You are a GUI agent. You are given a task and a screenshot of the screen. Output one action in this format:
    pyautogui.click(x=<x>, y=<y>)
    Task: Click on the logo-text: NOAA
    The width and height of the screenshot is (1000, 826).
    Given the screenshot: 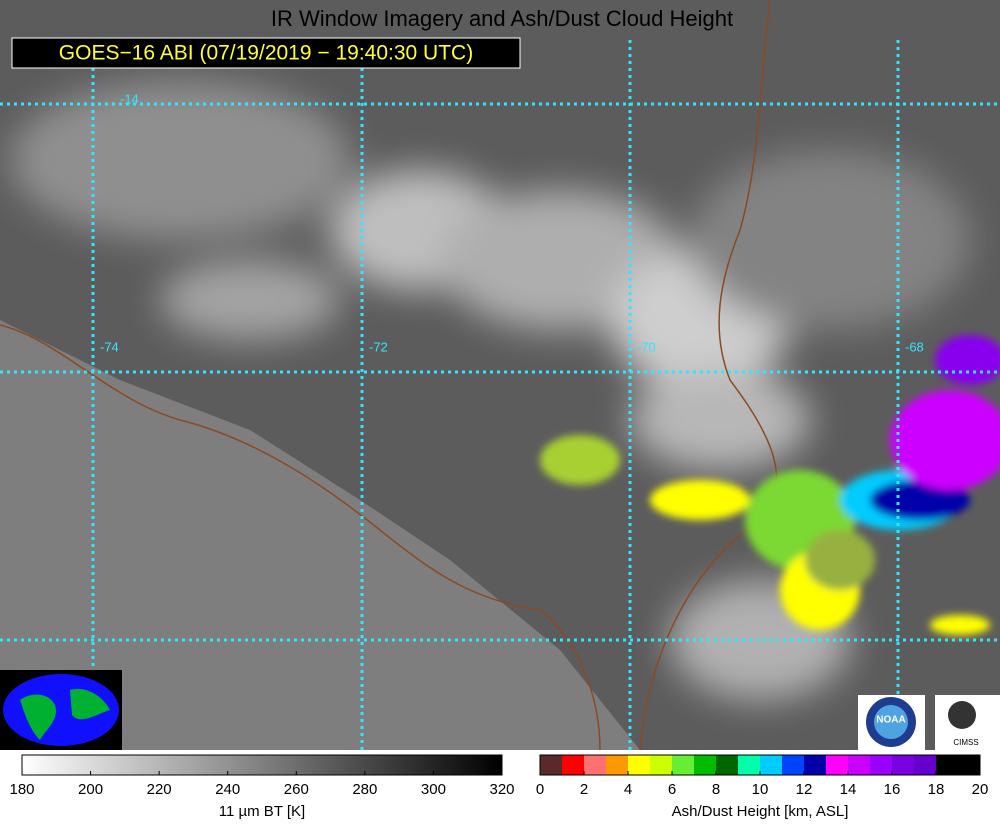 What is the action you would take?
    pyautogui.click(x=890, y=720)
    